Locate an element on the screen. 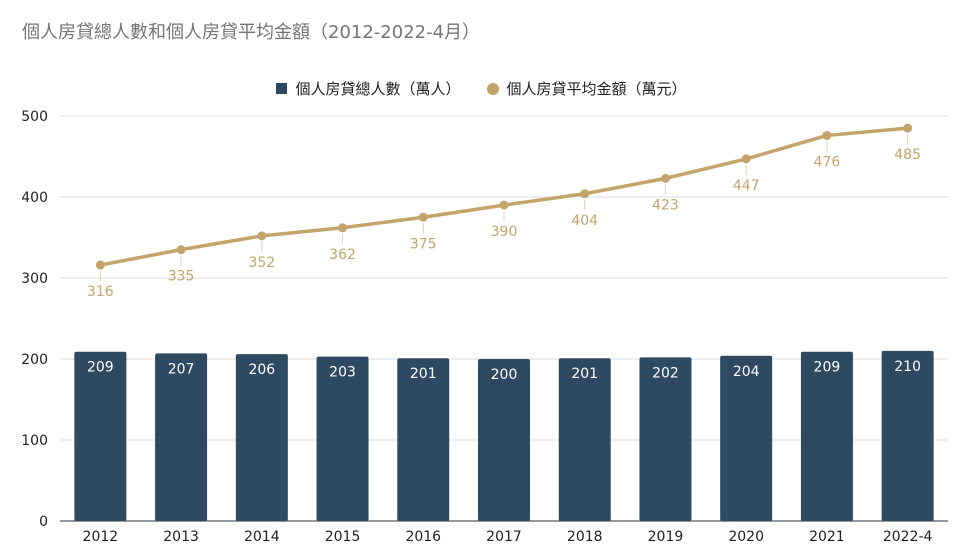 The image size is (963, 552). legend-swatch-line is located at coordinates (492, 88).